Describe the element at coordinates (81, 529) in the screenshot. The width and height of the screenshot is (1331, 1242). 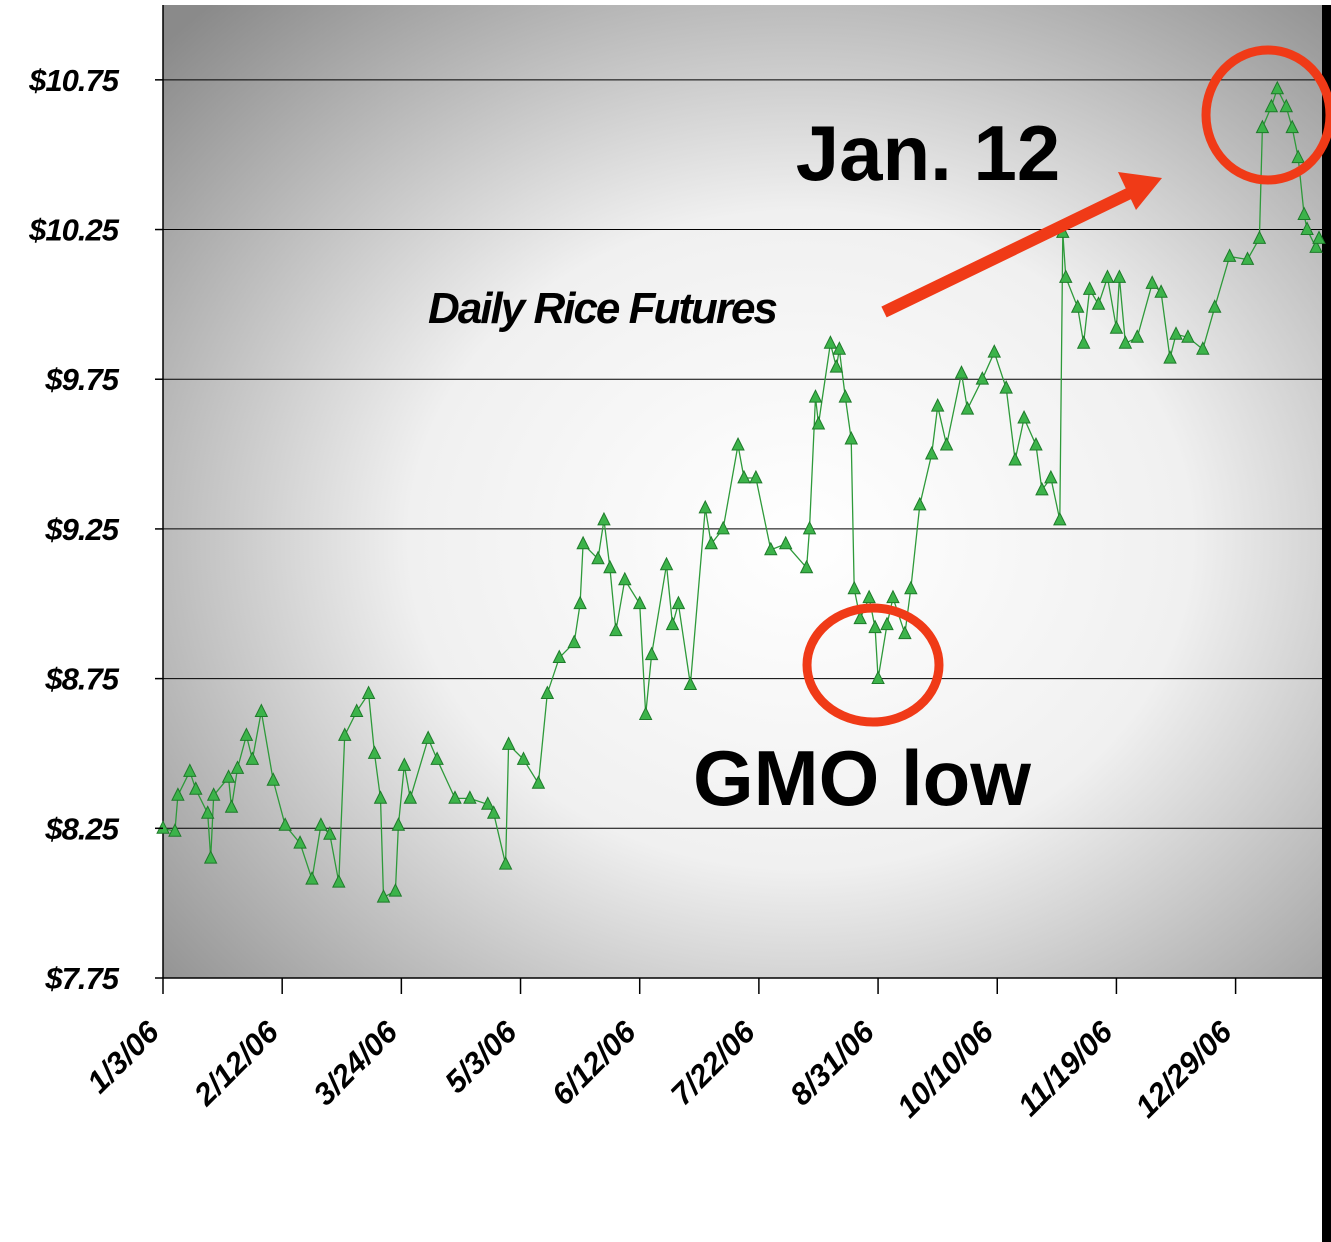
I see `y-tick-label: $9.25` at that location.